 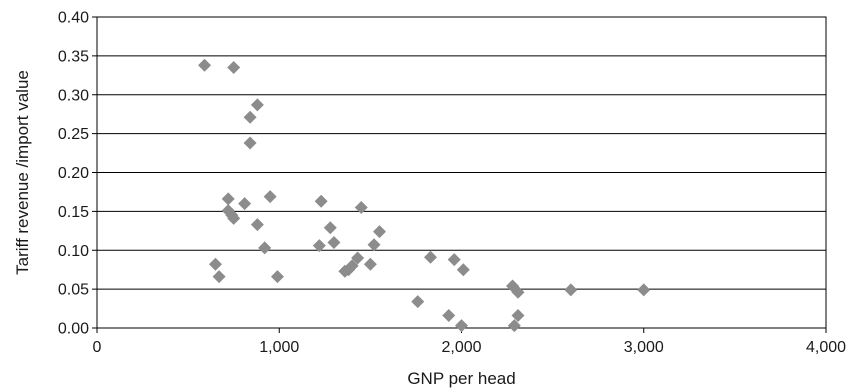 I want to click on y-tick-label: 0.25, so click(x=73, y=134).